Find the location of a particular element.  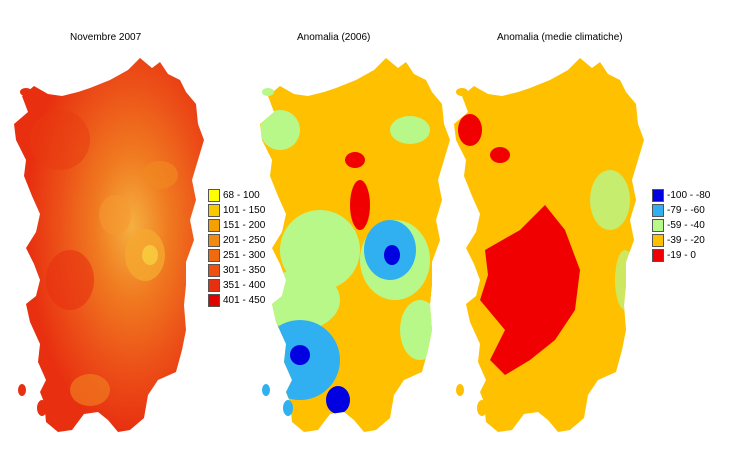

legend-label: 101 - 150 is located at coordinates (244, 210).